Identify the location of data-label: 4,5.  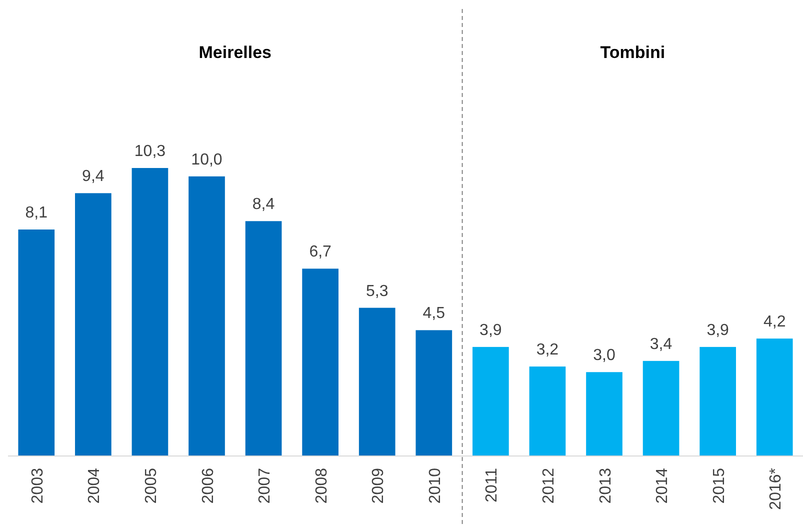
(434, 313).